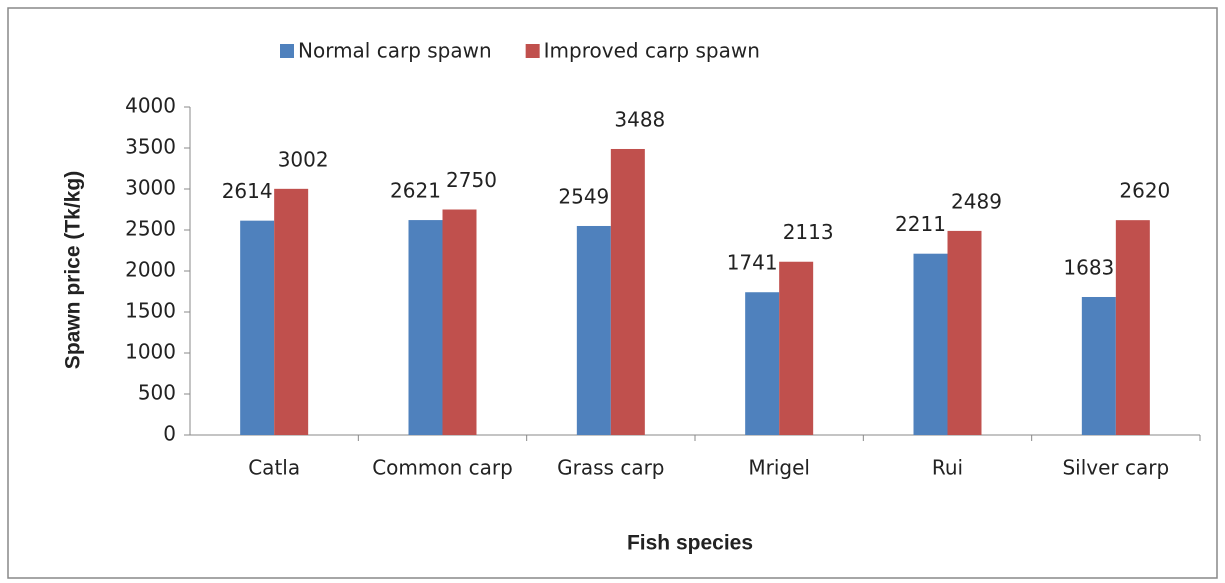 Image resolution: width=1225 pixels, height=583 pixels. I want to click on y-tick-label: 3000, so click(150, 188).